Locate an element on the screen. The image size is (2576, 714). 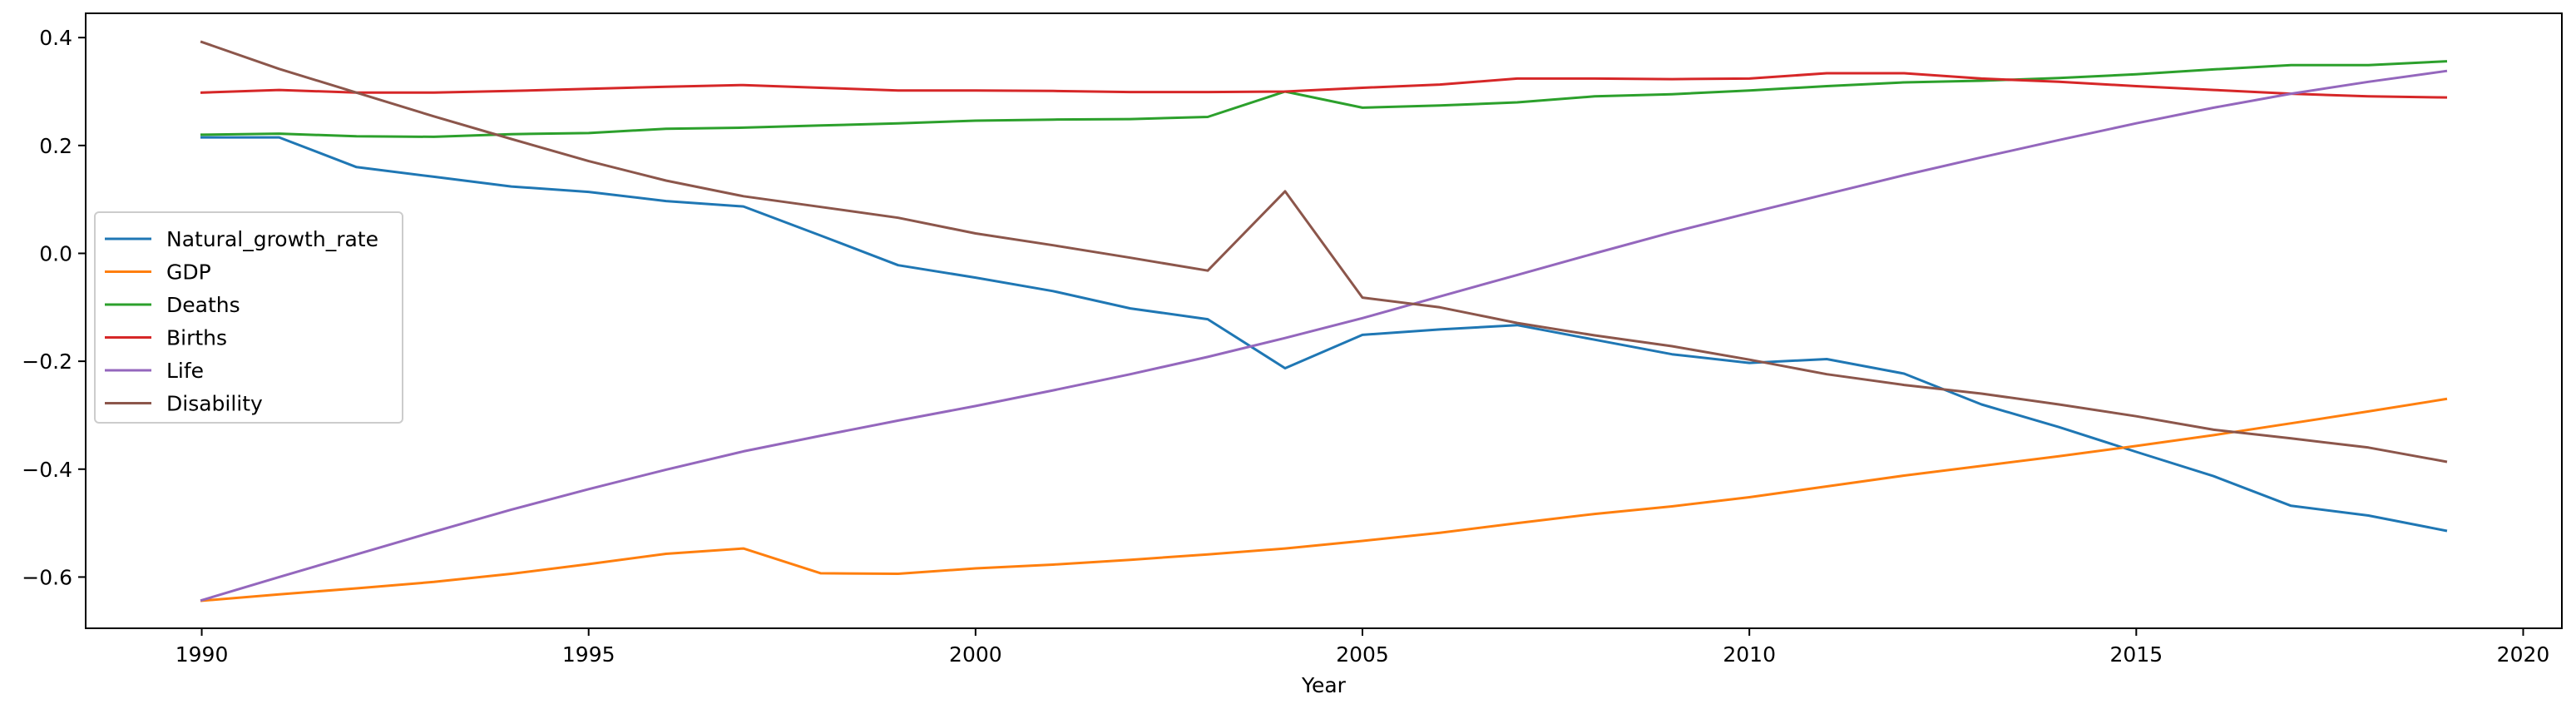
x-axis-label: Year is located at coordinates (1324, 685).